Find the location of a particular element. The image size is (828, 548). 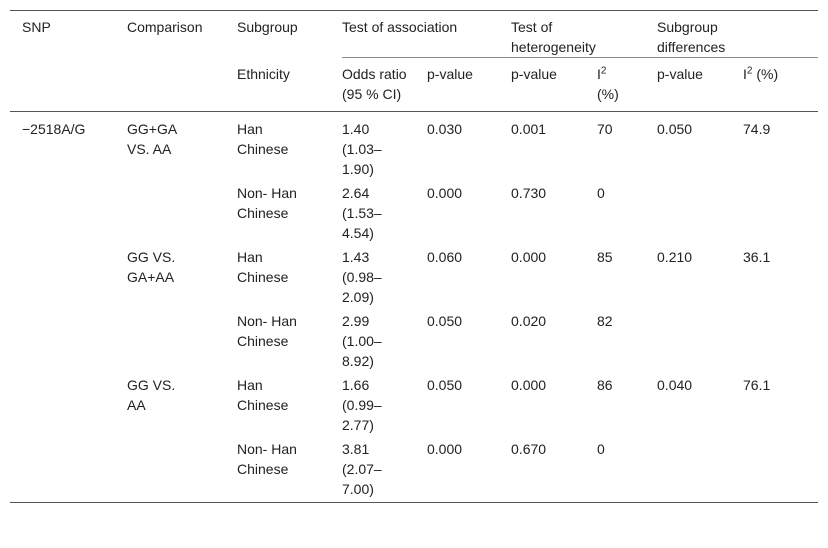

cell-odds-ratio: 1.66 (0.99– 2.77) is located at coordinates (384, 403).